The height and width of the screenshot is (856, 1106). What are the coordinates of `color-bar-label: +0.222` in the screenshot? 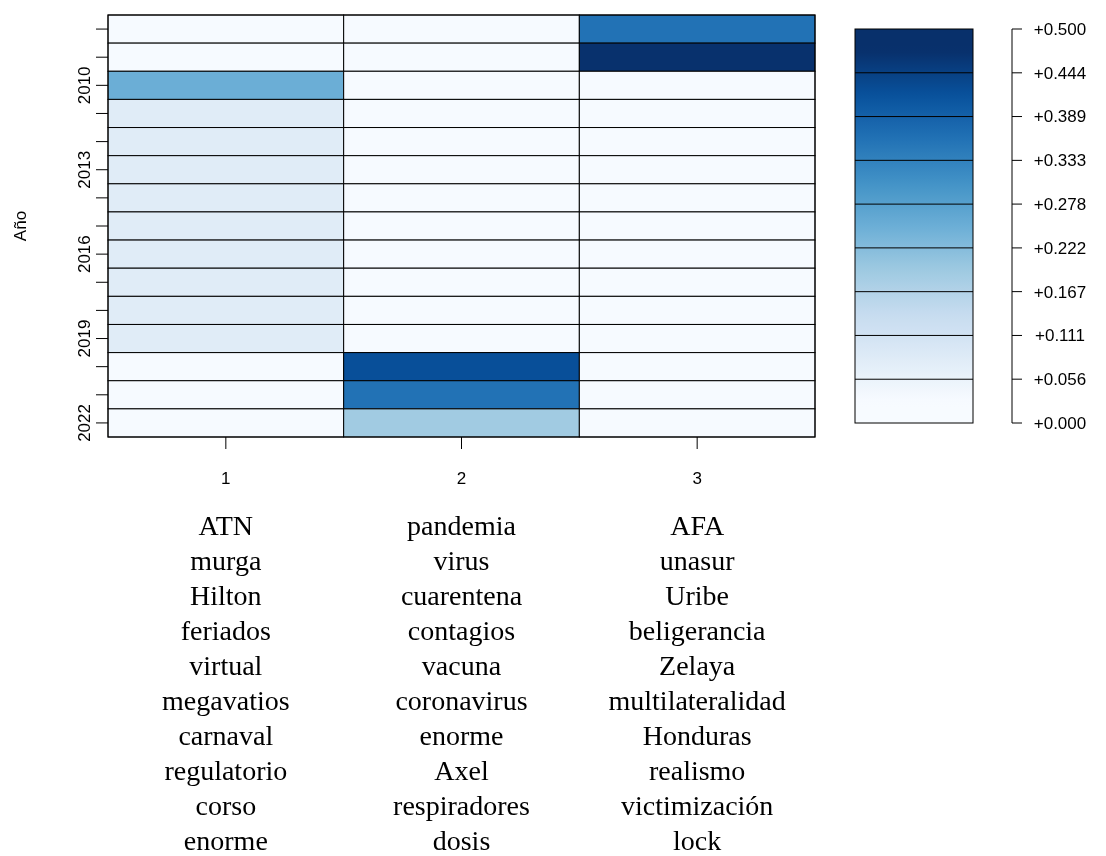 It's located at (1060, 248).